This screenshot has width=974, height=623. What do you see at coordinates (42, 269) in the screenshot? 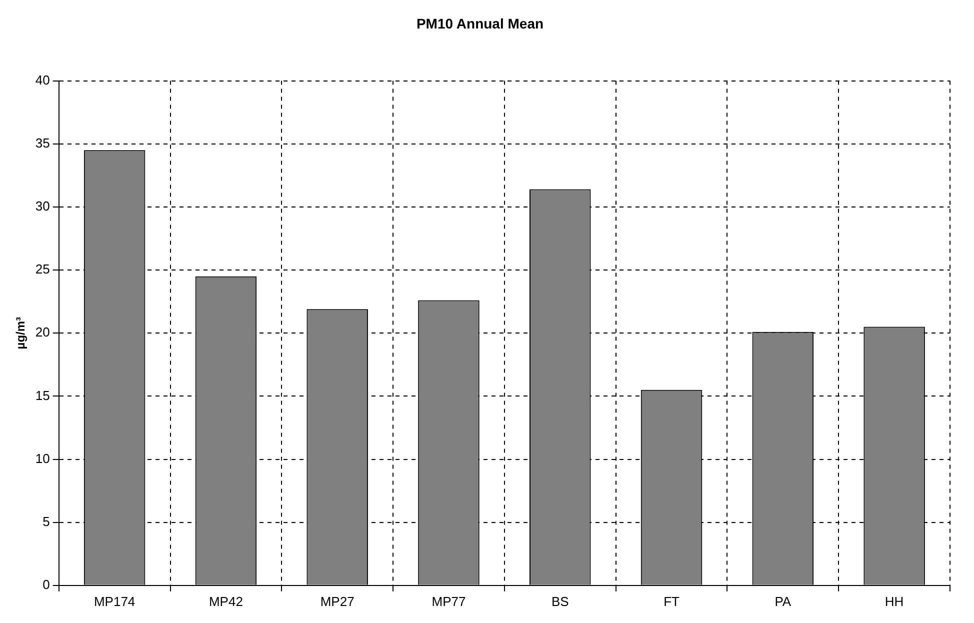
I see `y-tick-label: 25` at bounding box center [42, 269].